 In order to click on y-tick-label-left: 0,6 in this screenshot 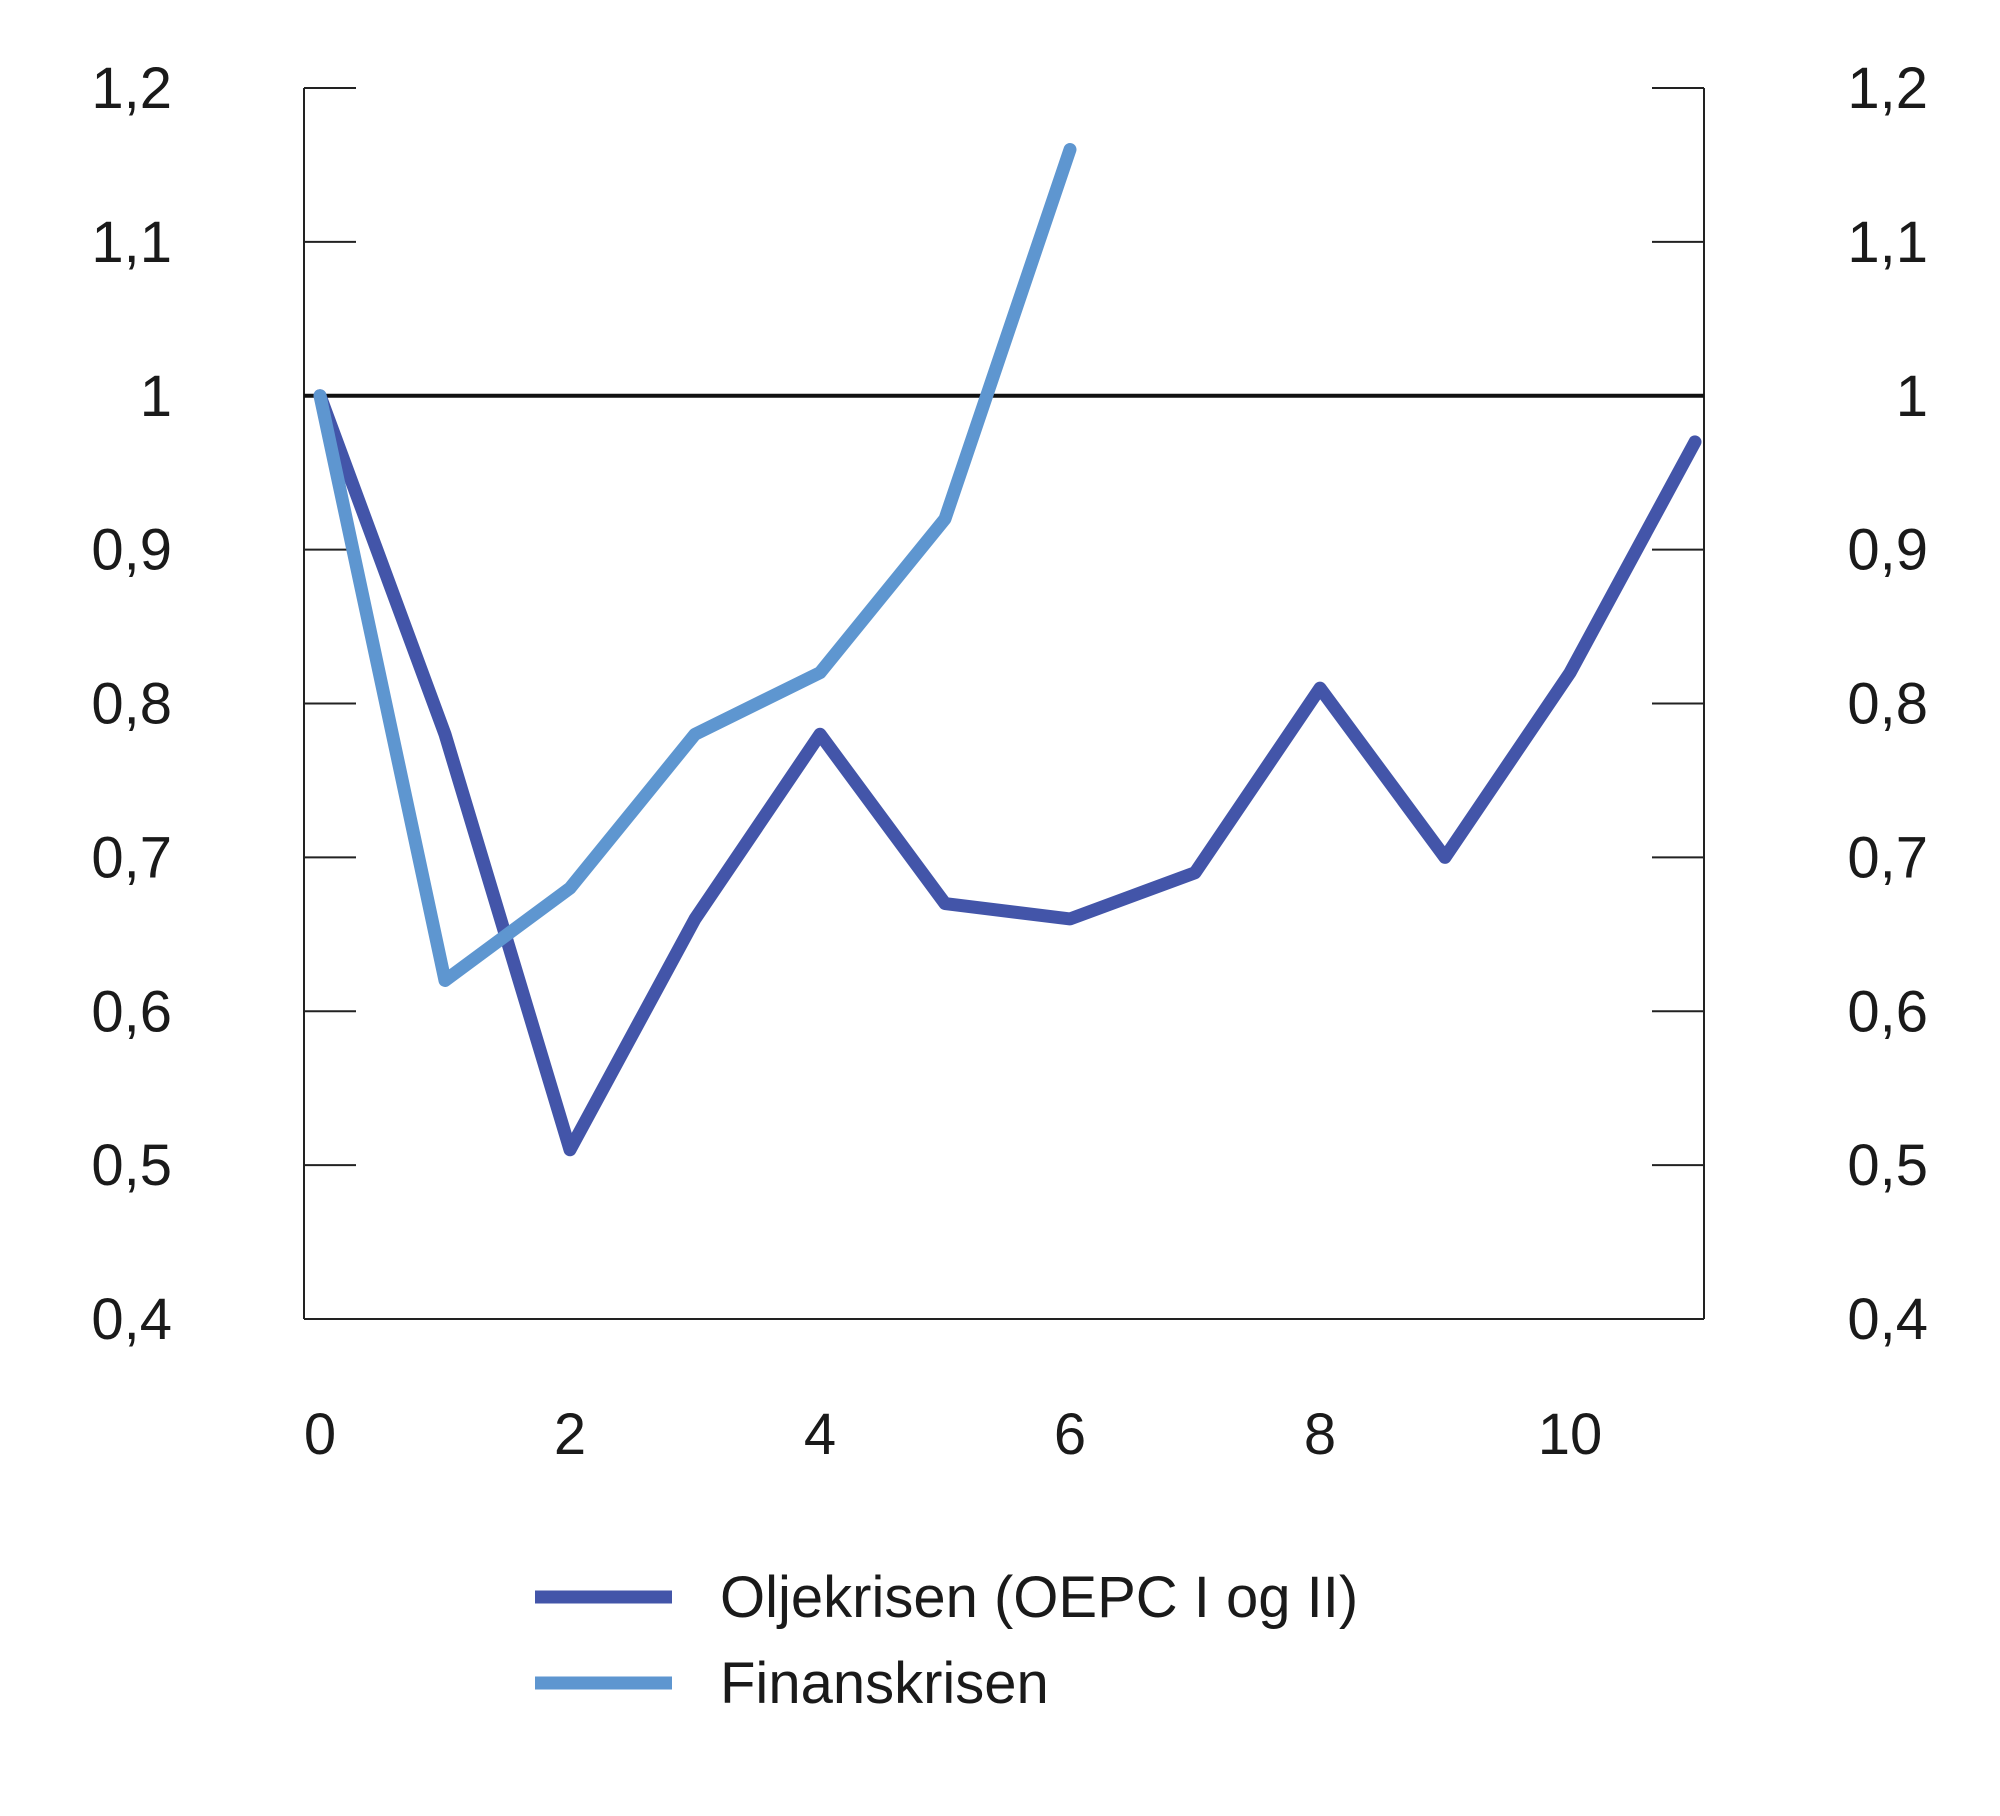, I will do `click(131, 1011)`.